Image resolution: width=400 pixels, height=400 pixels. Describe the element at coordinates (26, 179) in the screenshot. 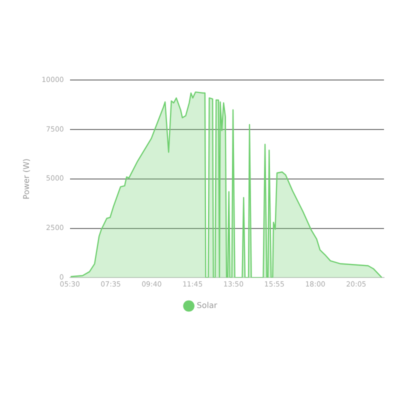

I see `y-axis-title: Power (W)` at that location.